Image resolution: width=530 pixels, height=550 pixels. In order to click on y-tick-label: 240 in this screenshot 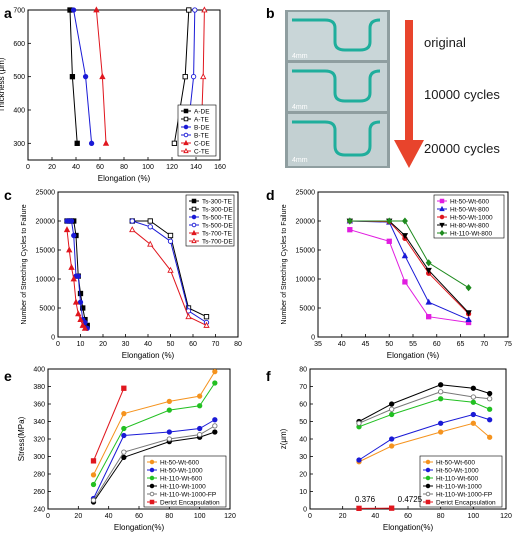, I will do `click(39, 510)`.